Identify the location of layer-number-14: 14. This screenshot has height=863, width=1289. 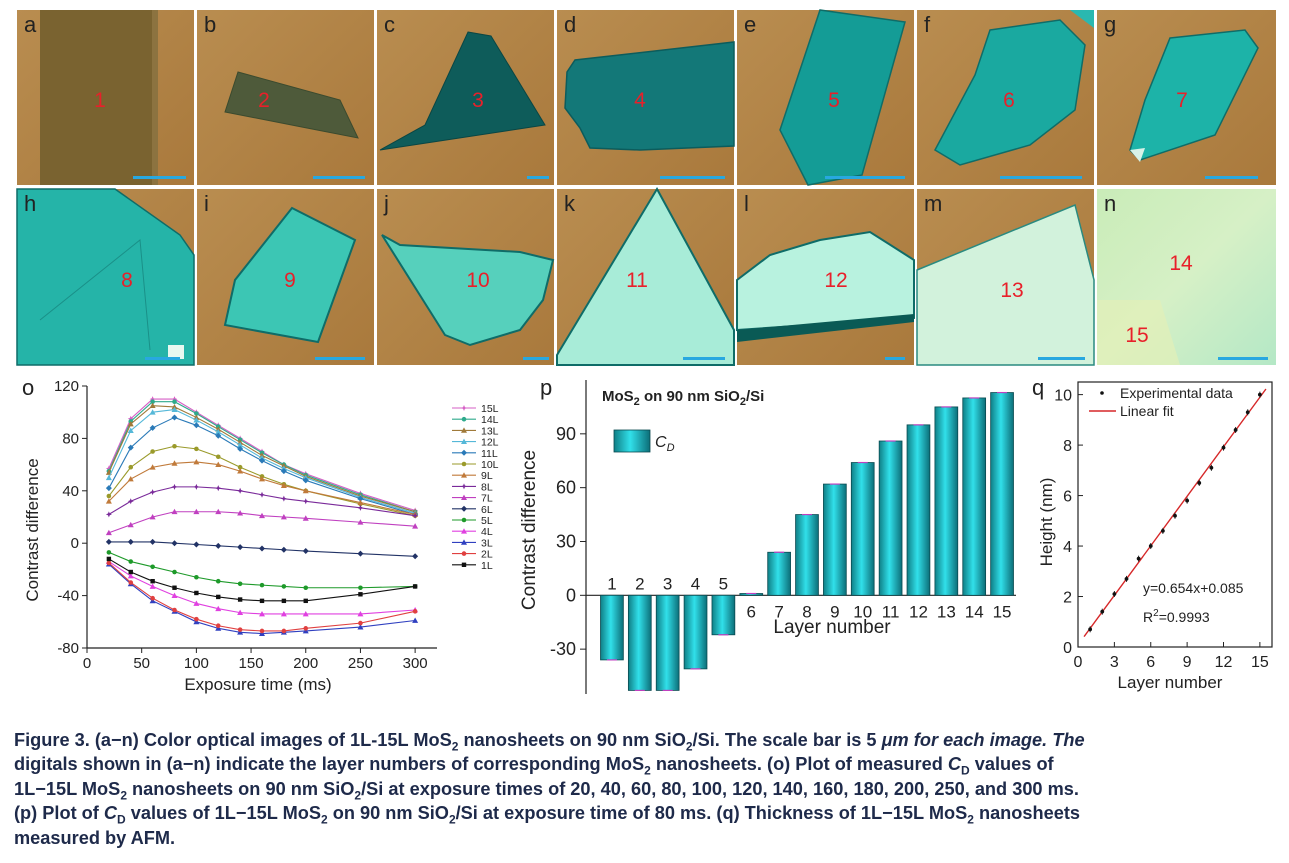
(1181, 263).